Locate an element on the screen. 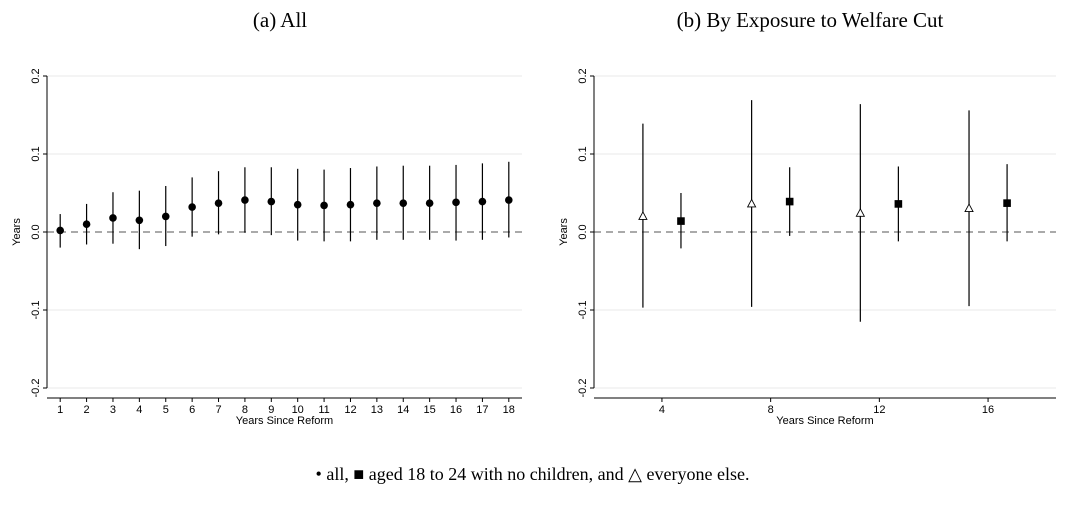 This screenshot has height=506, width=1065. x-tick-label: 9 is located at coordinates (271, 410).